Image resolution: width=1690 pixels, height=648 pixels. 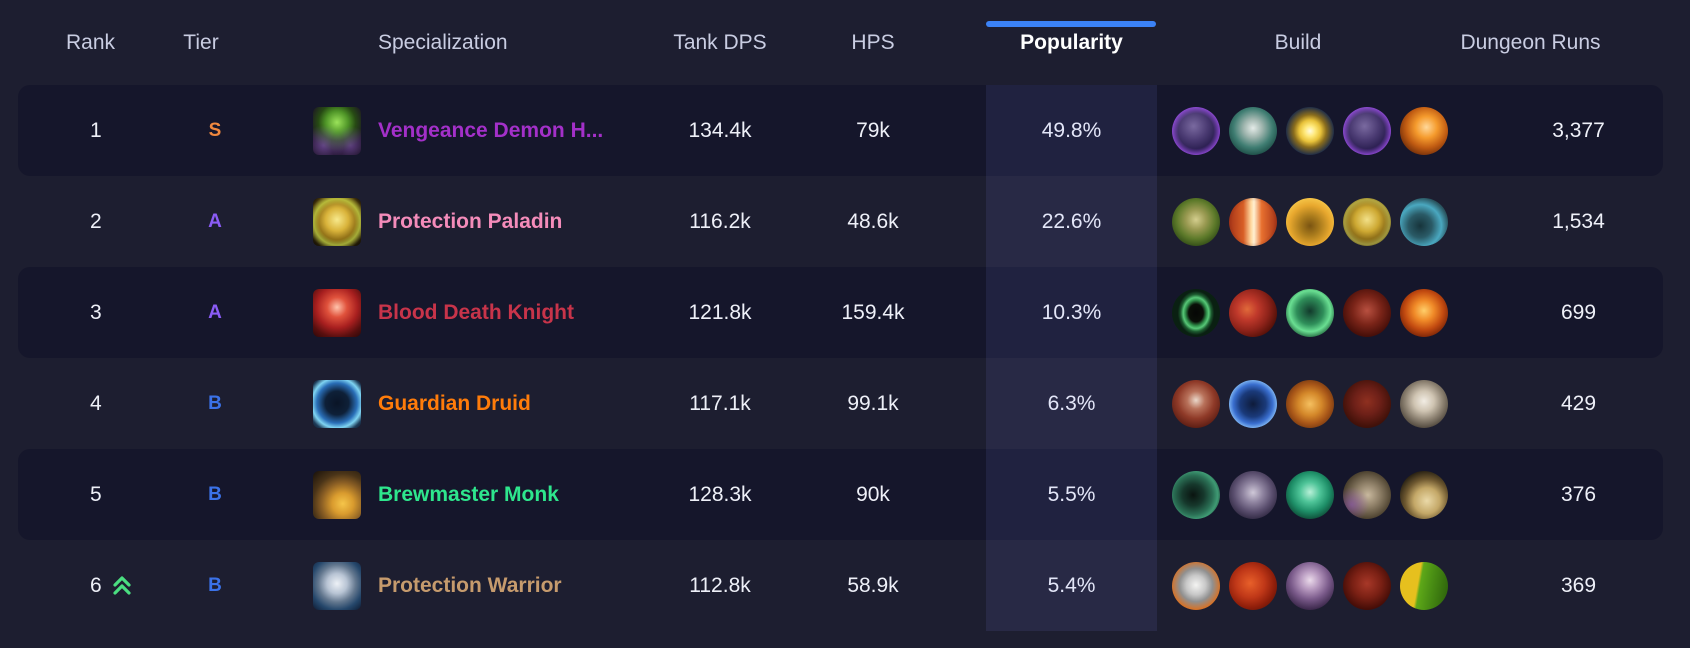 I want to click on table-row: 5 B Brewmaster Monk 128.3k 90k 5.5% 376, so click(x=840, y=494).